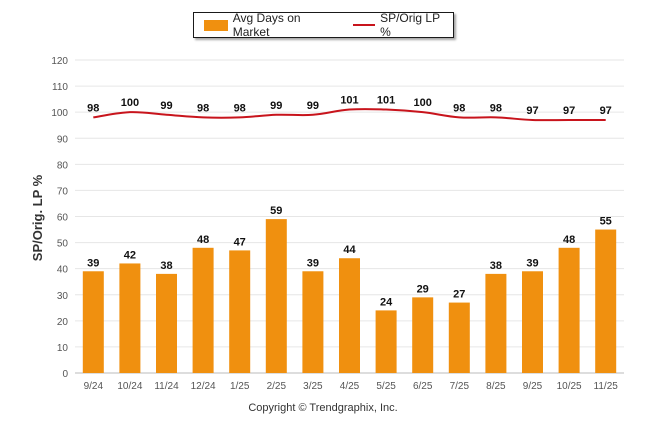  What do you see at coordinates (277, 386) in the screenshot?
I see `x-tick-label: 2/25` at bounding box center [277, 386].